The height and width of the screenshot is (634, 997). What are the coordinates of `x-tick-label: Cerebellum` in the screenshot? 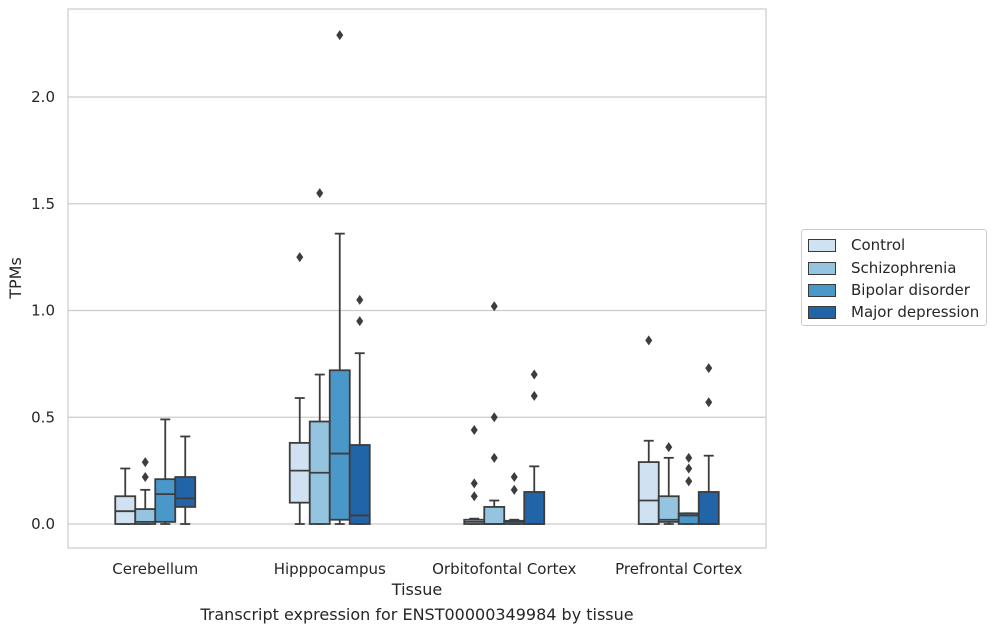 It's located at (155, 569).